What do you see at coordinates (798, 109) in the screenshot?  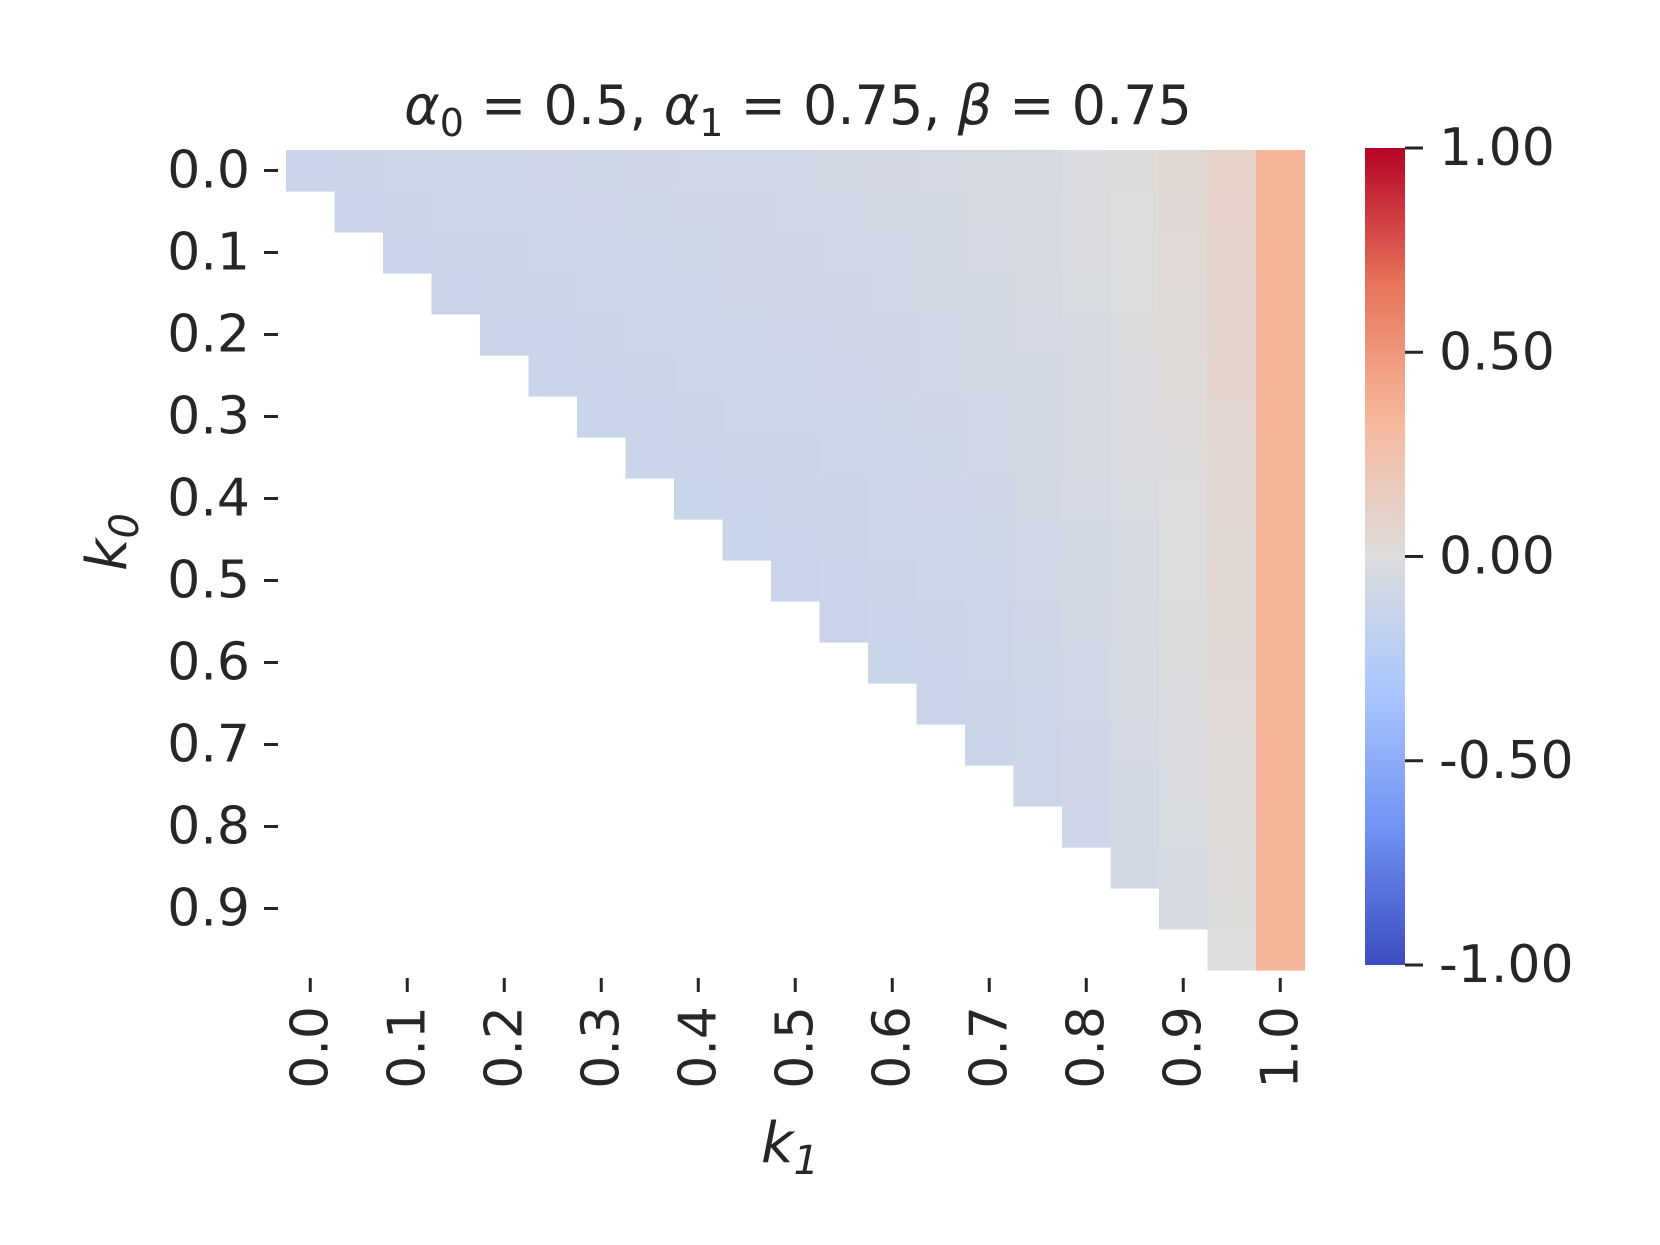 I see `chart-title: α0 = 0.5, α1 = 0.75, β = 0.75` at bounding box center [798, 109].